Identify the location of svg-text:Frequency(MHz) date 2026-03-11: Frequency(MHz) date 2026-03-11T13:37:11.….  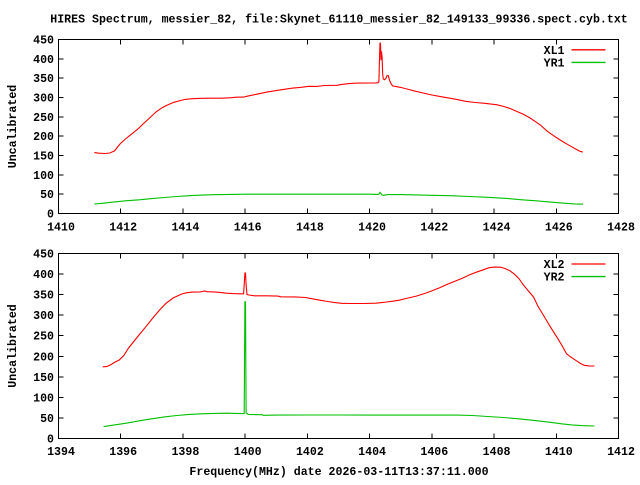
(338, 472).